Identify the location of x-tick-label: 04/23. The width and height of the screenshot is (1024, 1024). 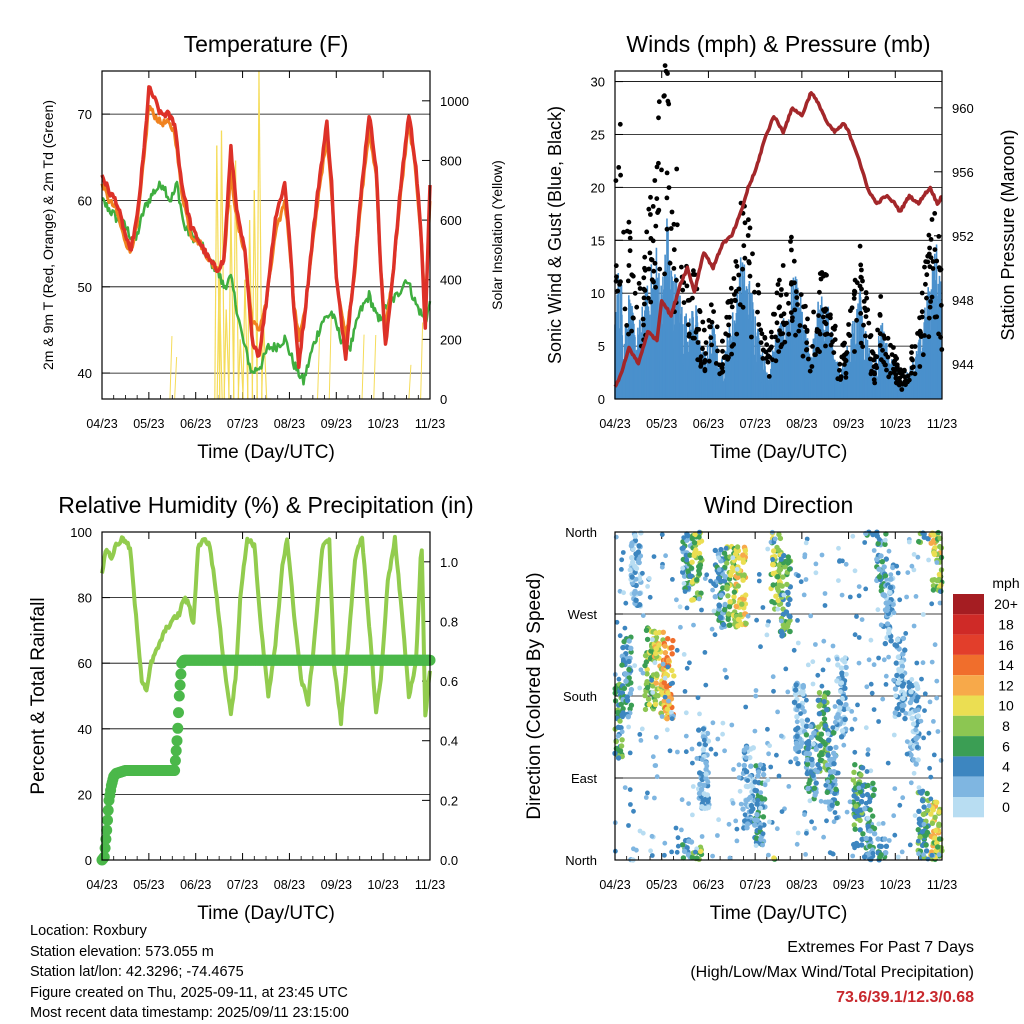
(101, 885).